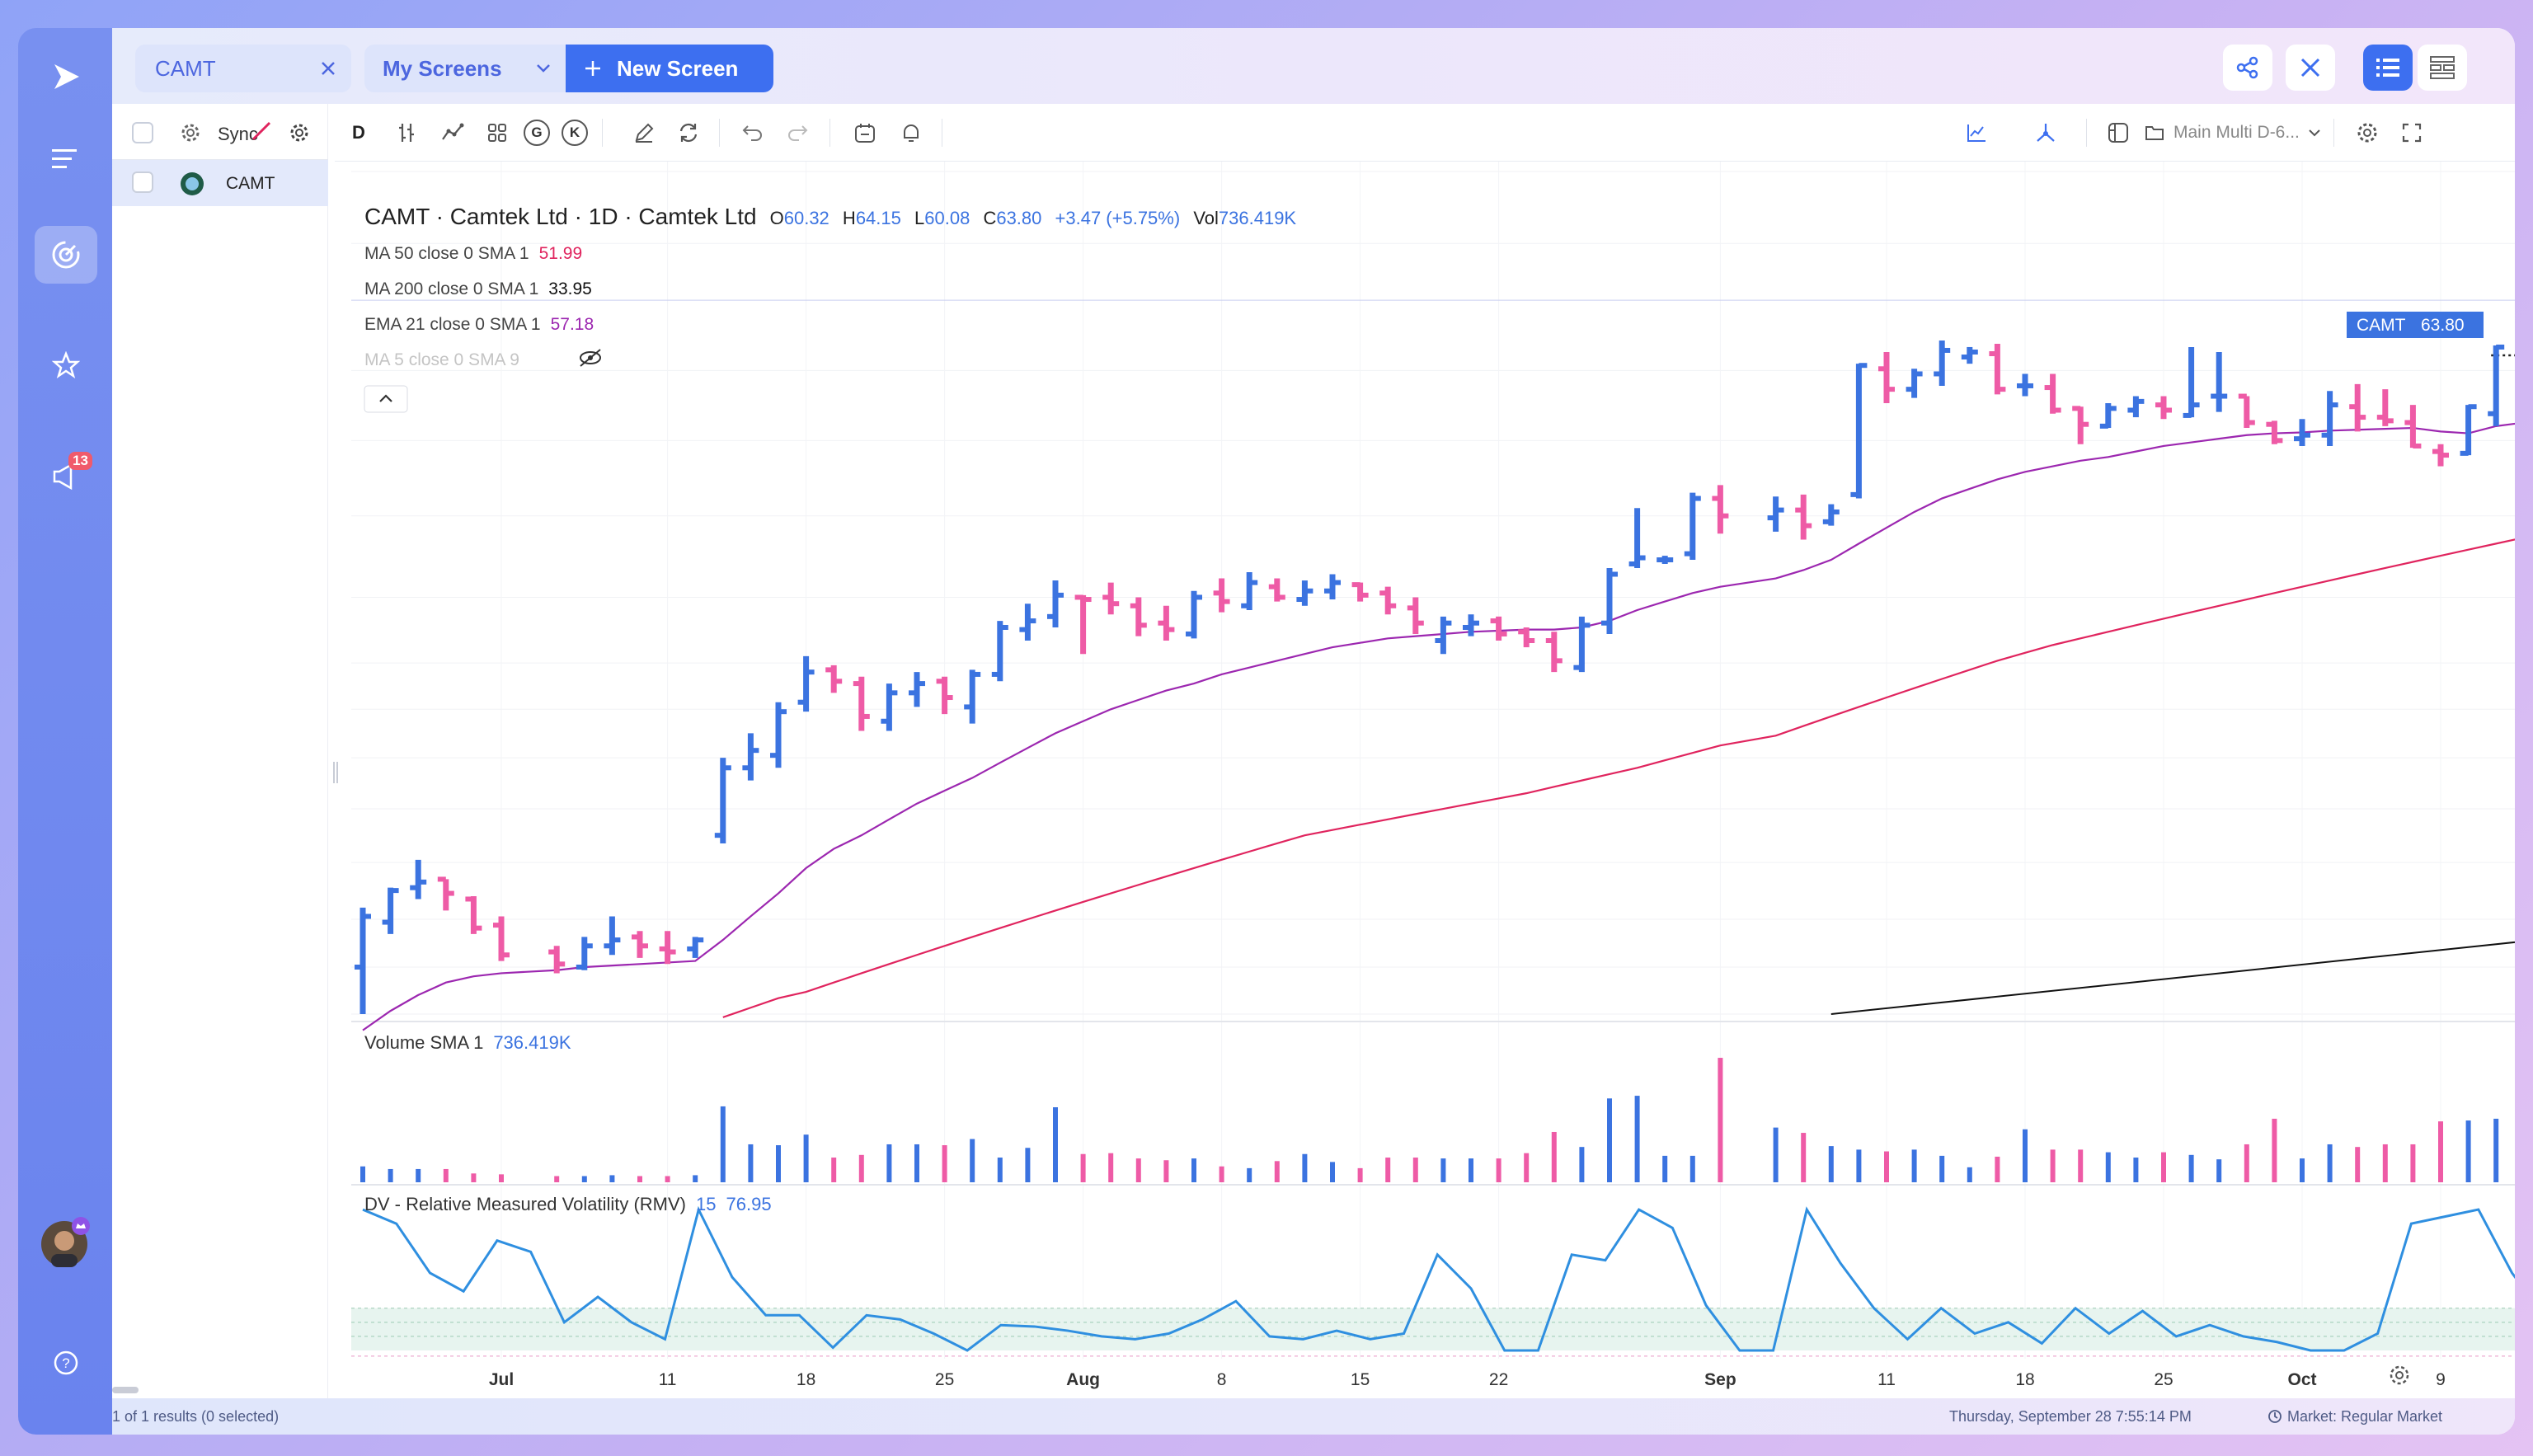 The width and height of the screenshot is (2533, 1456). Describe the element at coordinates (299, 132) in the screenshot. I see `gear-icon` at that location.